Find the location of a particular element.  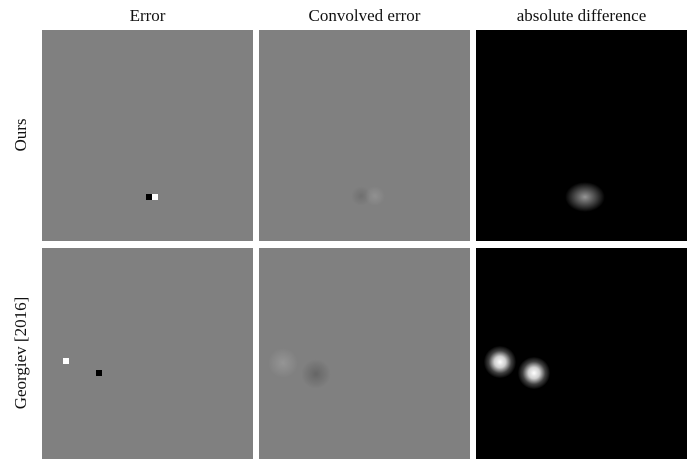

column-title-convolved-error: Convolved error is located at coordinates (364, 15).